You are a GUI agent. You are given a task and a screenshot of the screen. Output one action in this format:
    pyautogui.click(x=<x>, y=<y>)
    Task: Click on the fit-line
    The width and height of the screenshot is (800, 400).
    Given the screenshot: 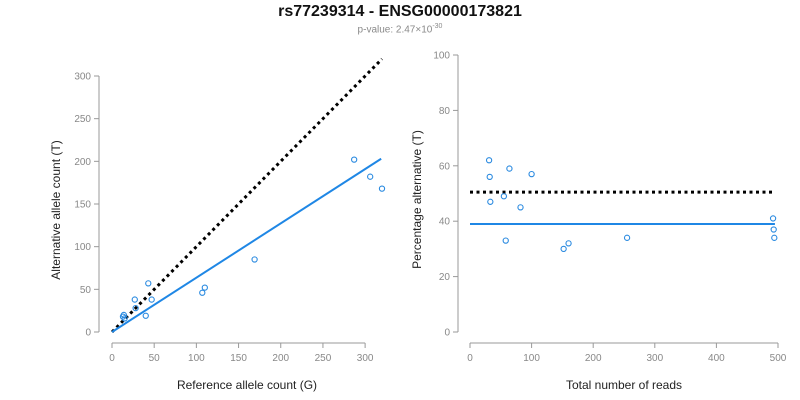 What is the action you would take?
    pyautogui.click(x=246, y=245)
    